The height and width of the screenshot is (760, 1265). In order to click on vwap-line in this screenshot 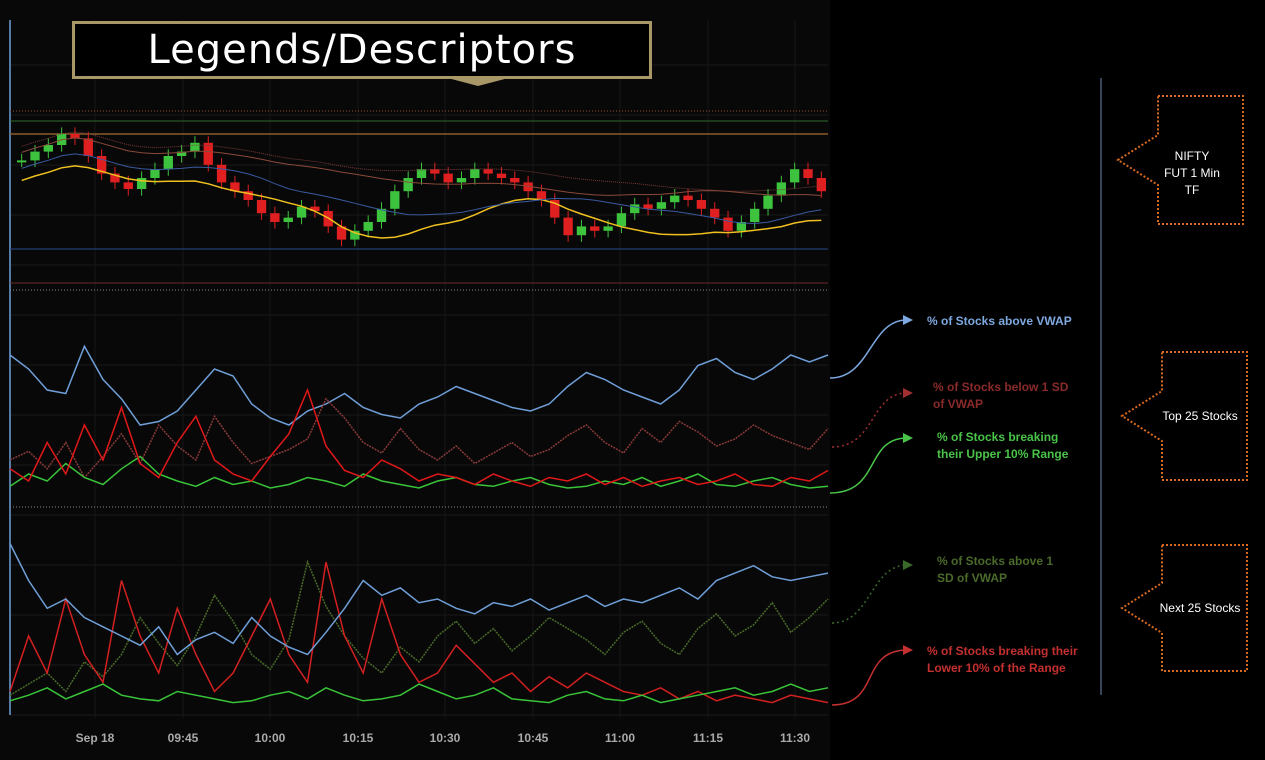, I will do `click(421, 202)`.